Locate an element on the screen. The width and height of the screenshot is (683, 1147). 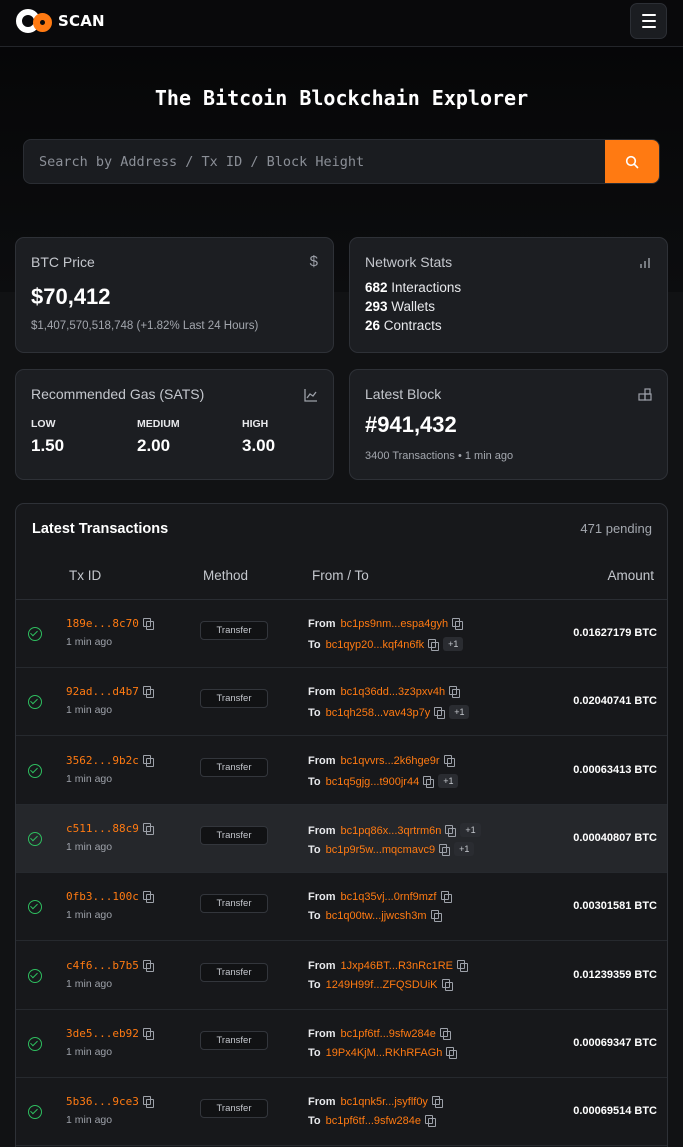
to-address: 1249H99f...ZFQSDUiK is located at coordinates (381, 984).